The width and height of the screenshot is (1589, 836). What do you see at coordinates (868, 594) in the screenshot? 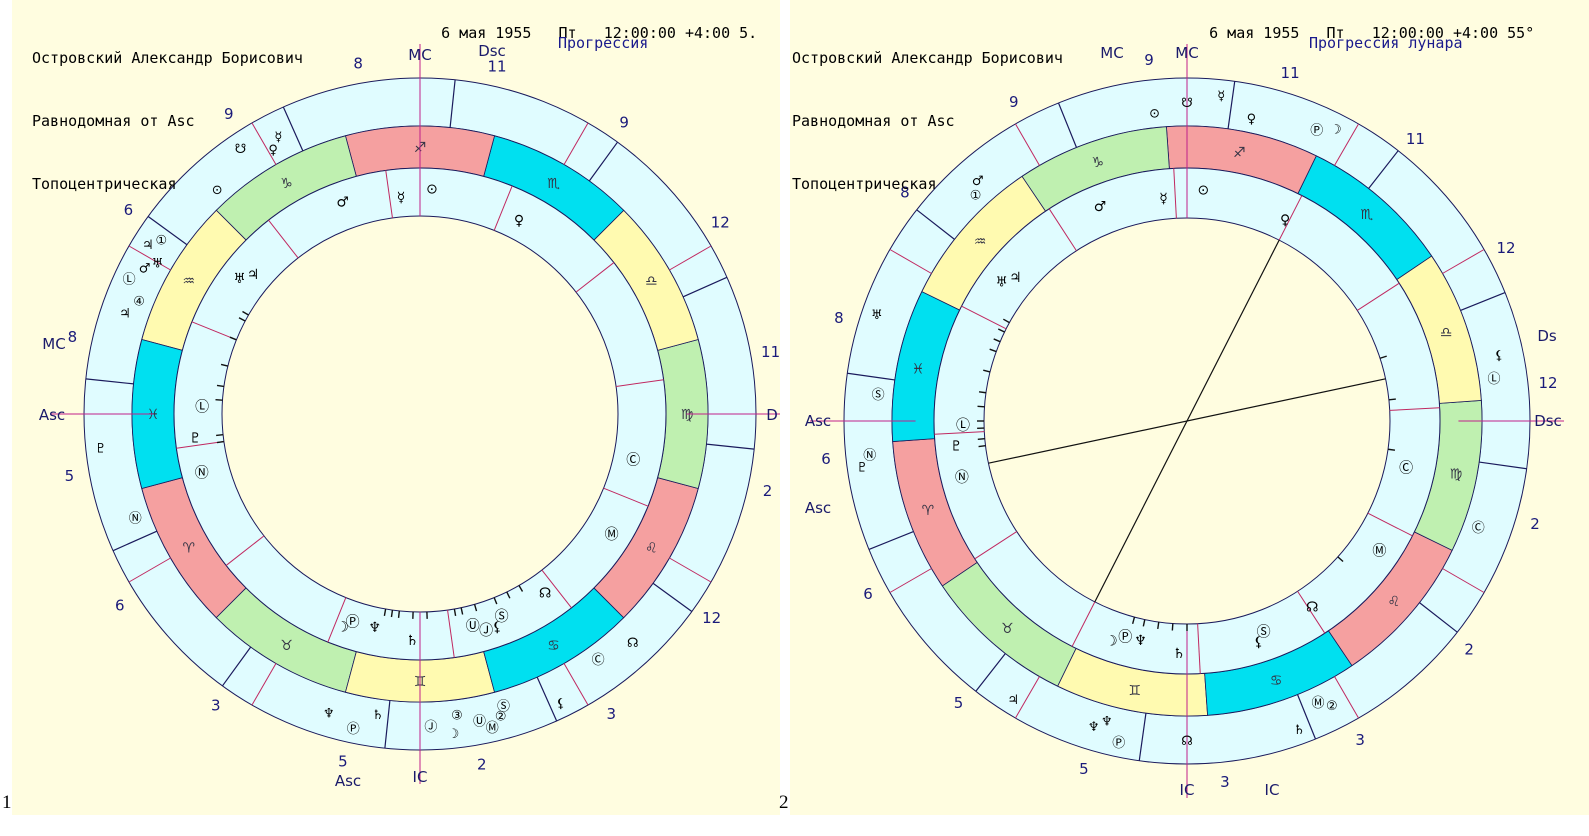
I see `house-number: 6` at bounding box center [868, 594].